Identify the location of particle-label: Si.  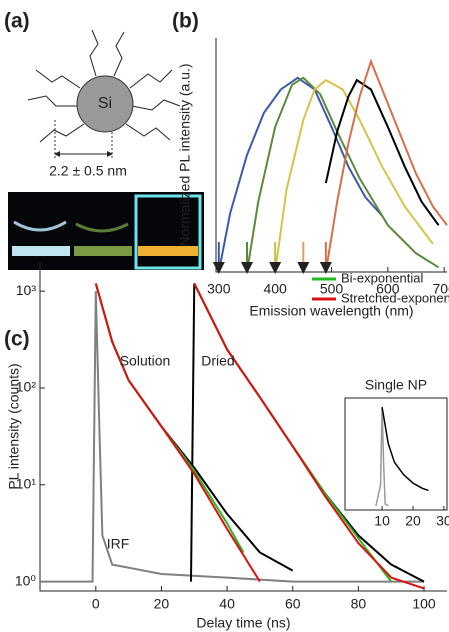
(105, 103).